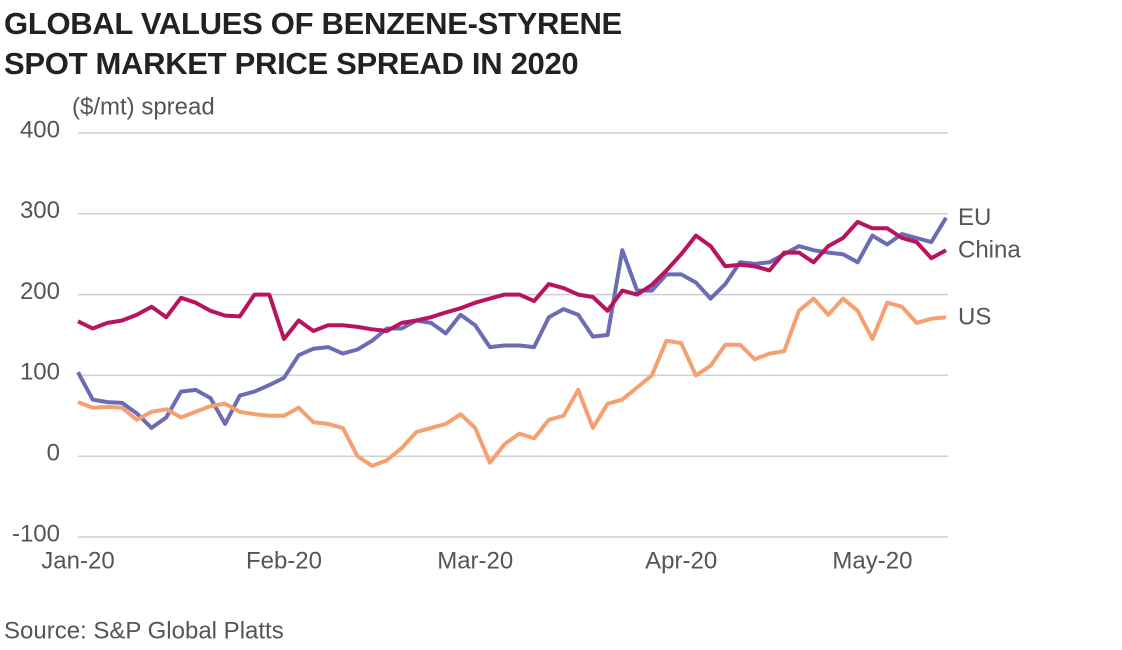 This screenshot has width=1122, height=650. What do you see at coordinates (77, 560) in the screenshot?
I see `x-tick-label: Jan-20` at bounding box center [77, 560].